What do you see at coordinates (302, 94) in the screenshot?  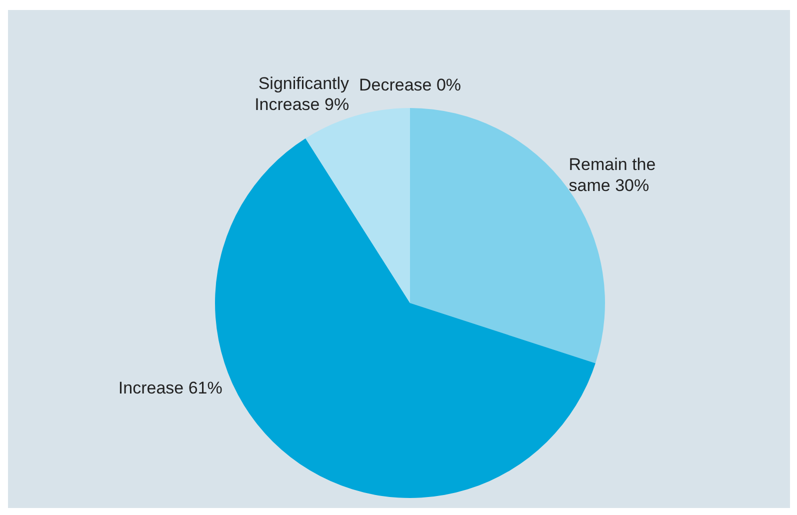 I see `slice-label: Significantly Increase 9%` at bounding box center [302, 94].